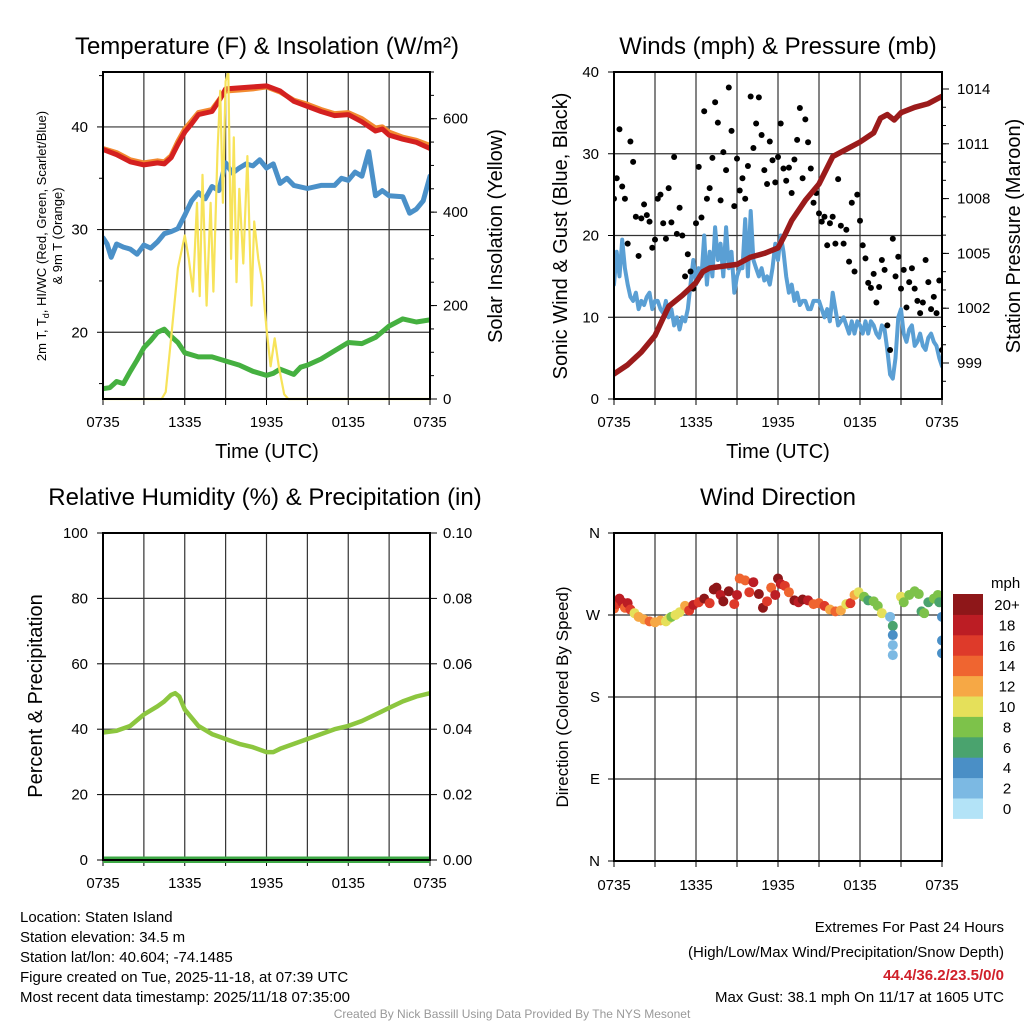  I want to click on legend-label: 16, so click(1007, 646).